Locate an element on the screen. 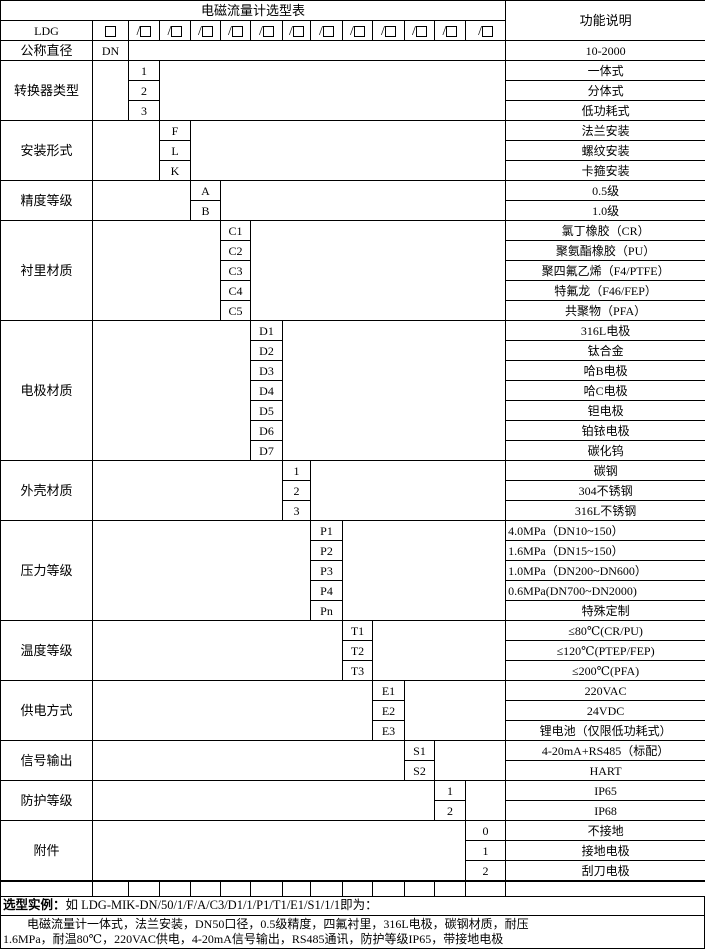 This screenshot has height=949, width=705. code-box-7: / is located at coordinates (327, 31).